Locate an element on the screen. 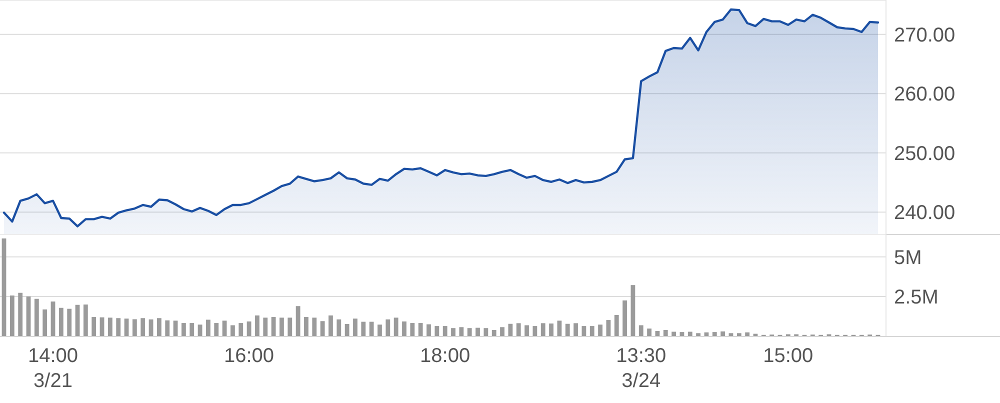  x-tick-label: 15:00 is located at coordinates (788, 356).